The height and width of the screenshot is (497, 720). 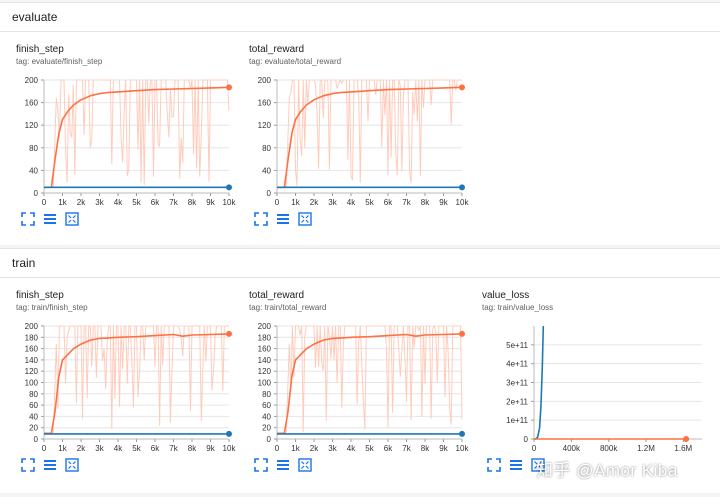 I want to click on y-tick-label: 20, so click(x=266, y=428).